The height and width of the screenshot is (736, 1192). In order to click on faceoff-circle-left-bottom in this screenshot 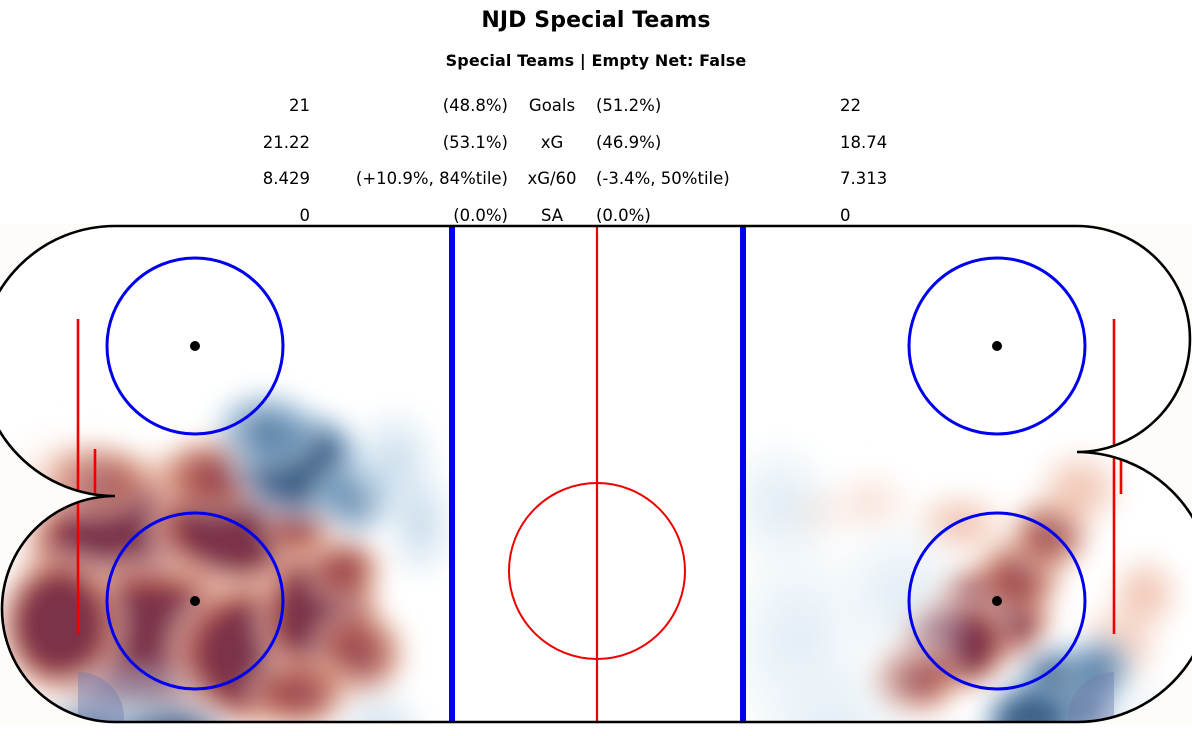, I will do `click(195, 601)`.